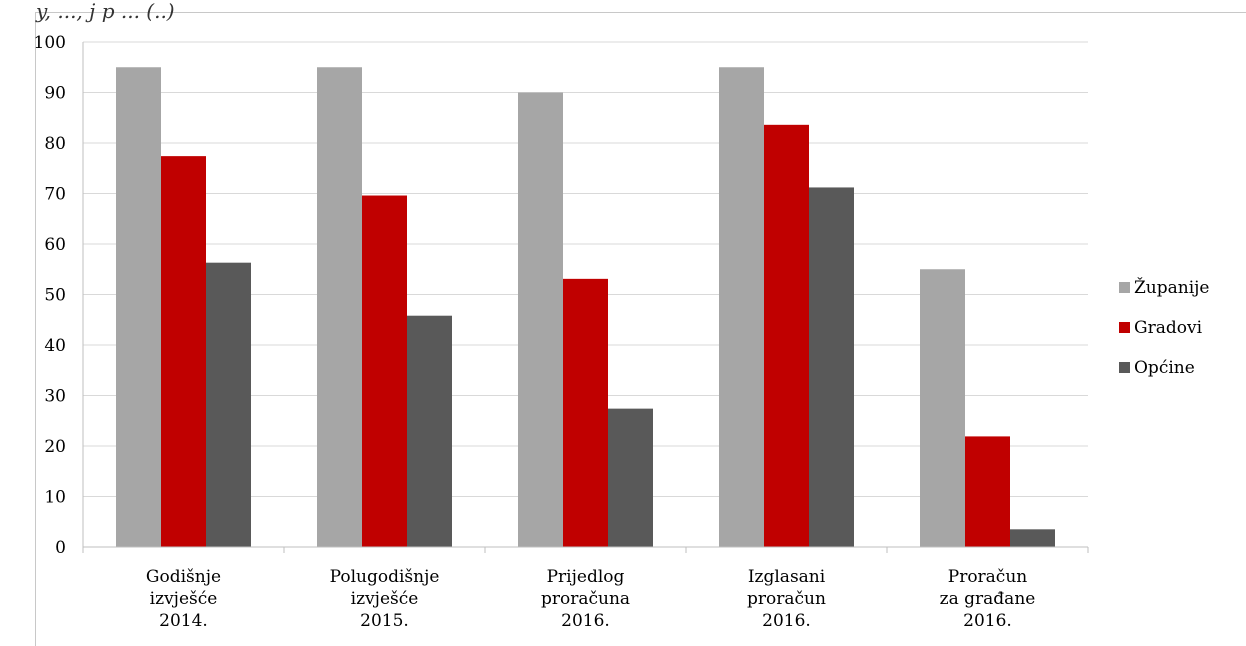 The image size is (1246, 646). What do you see at coordinates (55, 195) in the screenshot?
I see `y-tick-label: 70` at bounding box center [55, 195].